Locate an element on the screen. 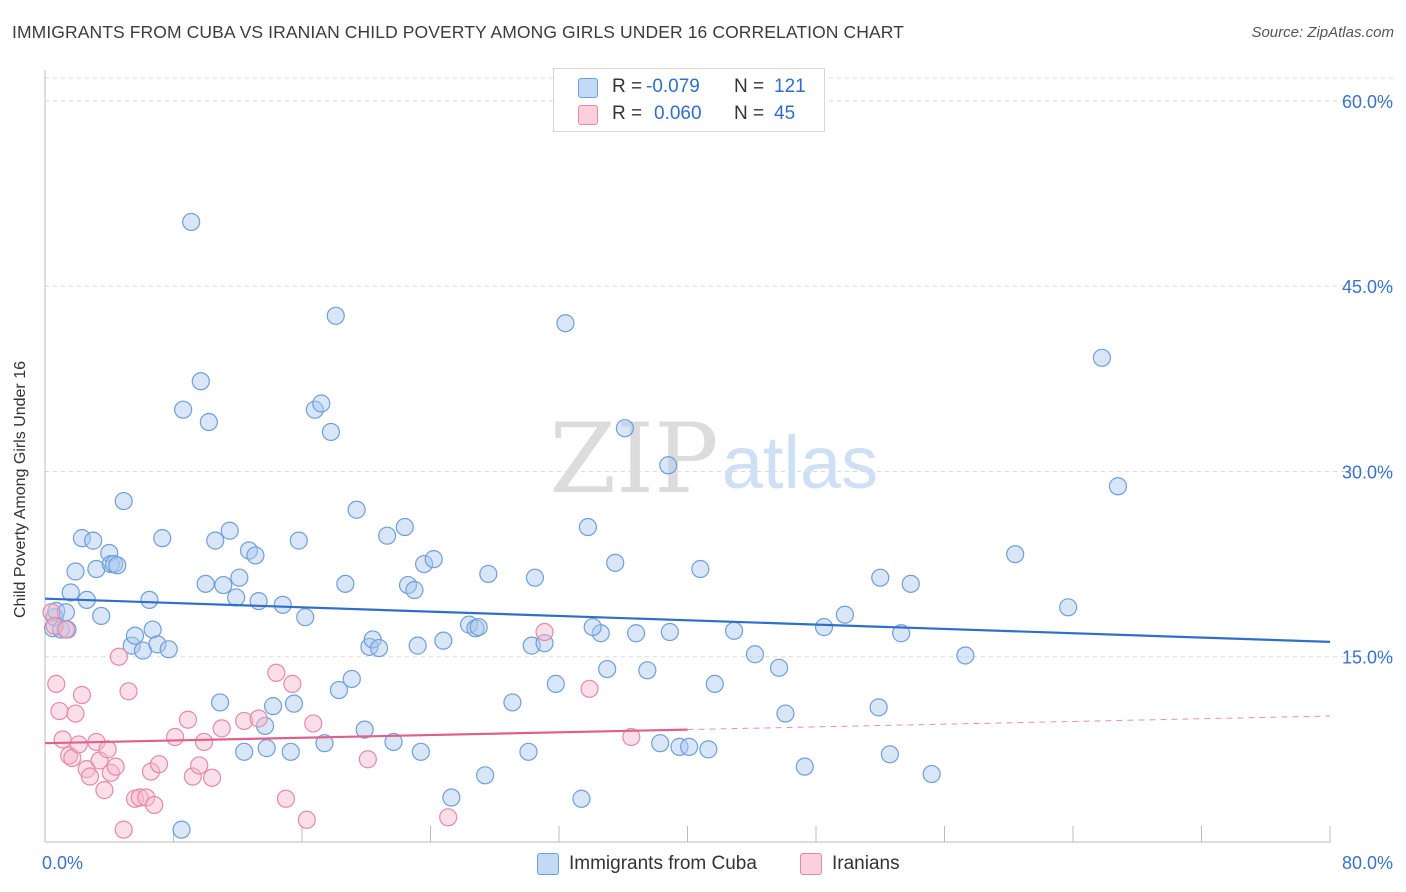 Image resolution: width=1406 pixels, height=892 pixels. y-tick-label: 30.0% is located at coordinates (1367, 472).